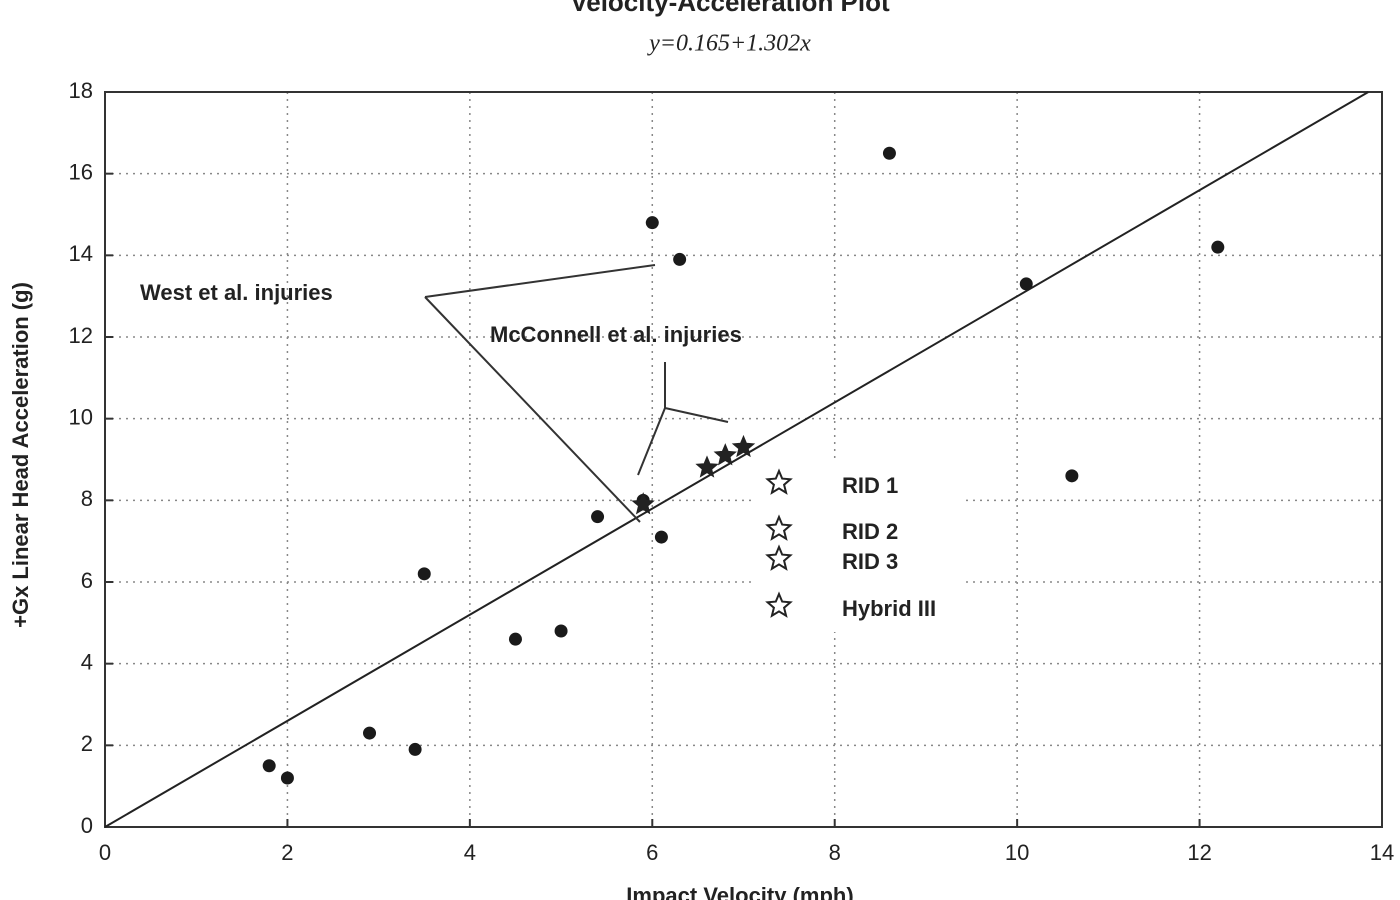 Image resolution: width=1400 pixels, height=900 pixels. I want to click on legend-label: Hybrid III, so click(889, 608).